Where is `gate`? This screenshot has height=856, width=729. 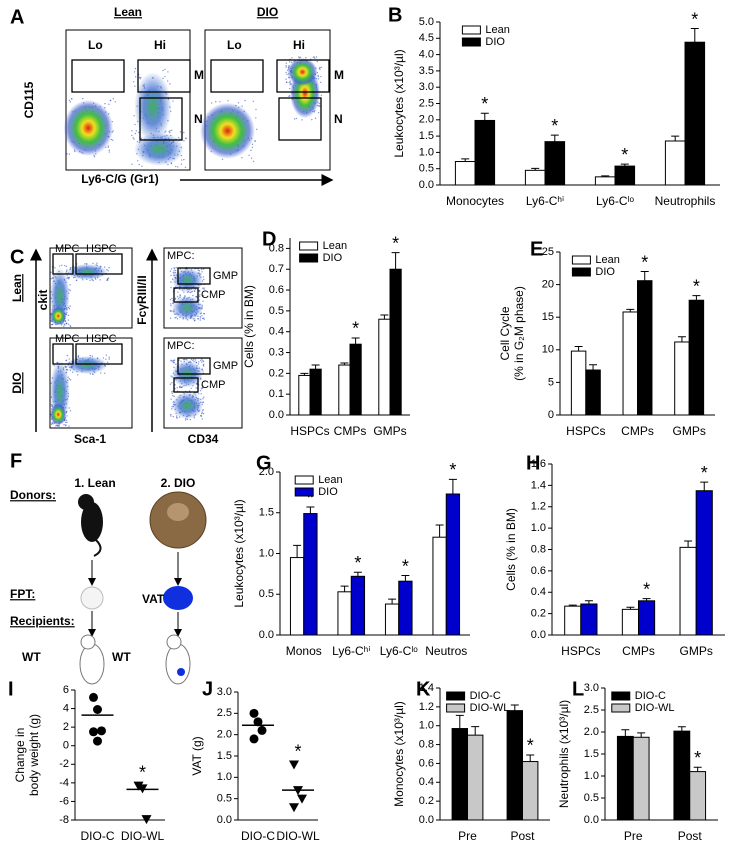
gate is located at coordinates (164, 76).